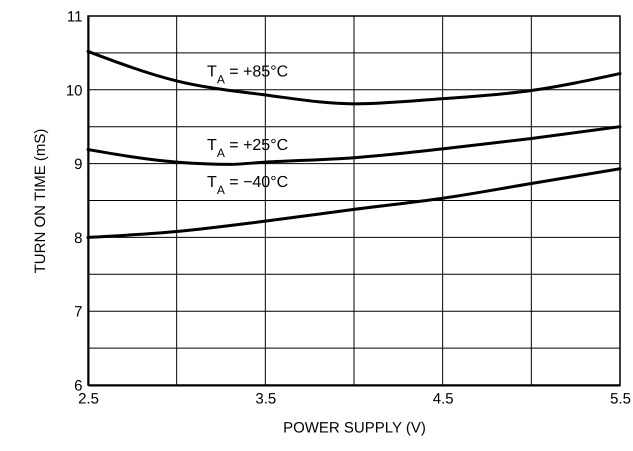 The height and width of the screenshot is (451, 633). What do you see at coordinates (40, 201) in the screenshot?
I see `y-axis-title: TURN ON TIME (mS)` at bounding box center [40, 201].